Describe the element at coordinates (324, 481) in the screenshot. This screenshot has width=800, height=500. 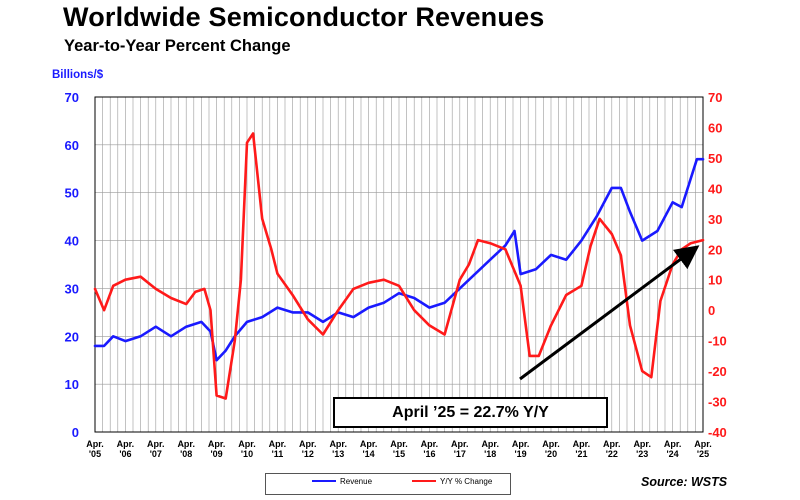
I see `legend-swatch-revenue` at that location.